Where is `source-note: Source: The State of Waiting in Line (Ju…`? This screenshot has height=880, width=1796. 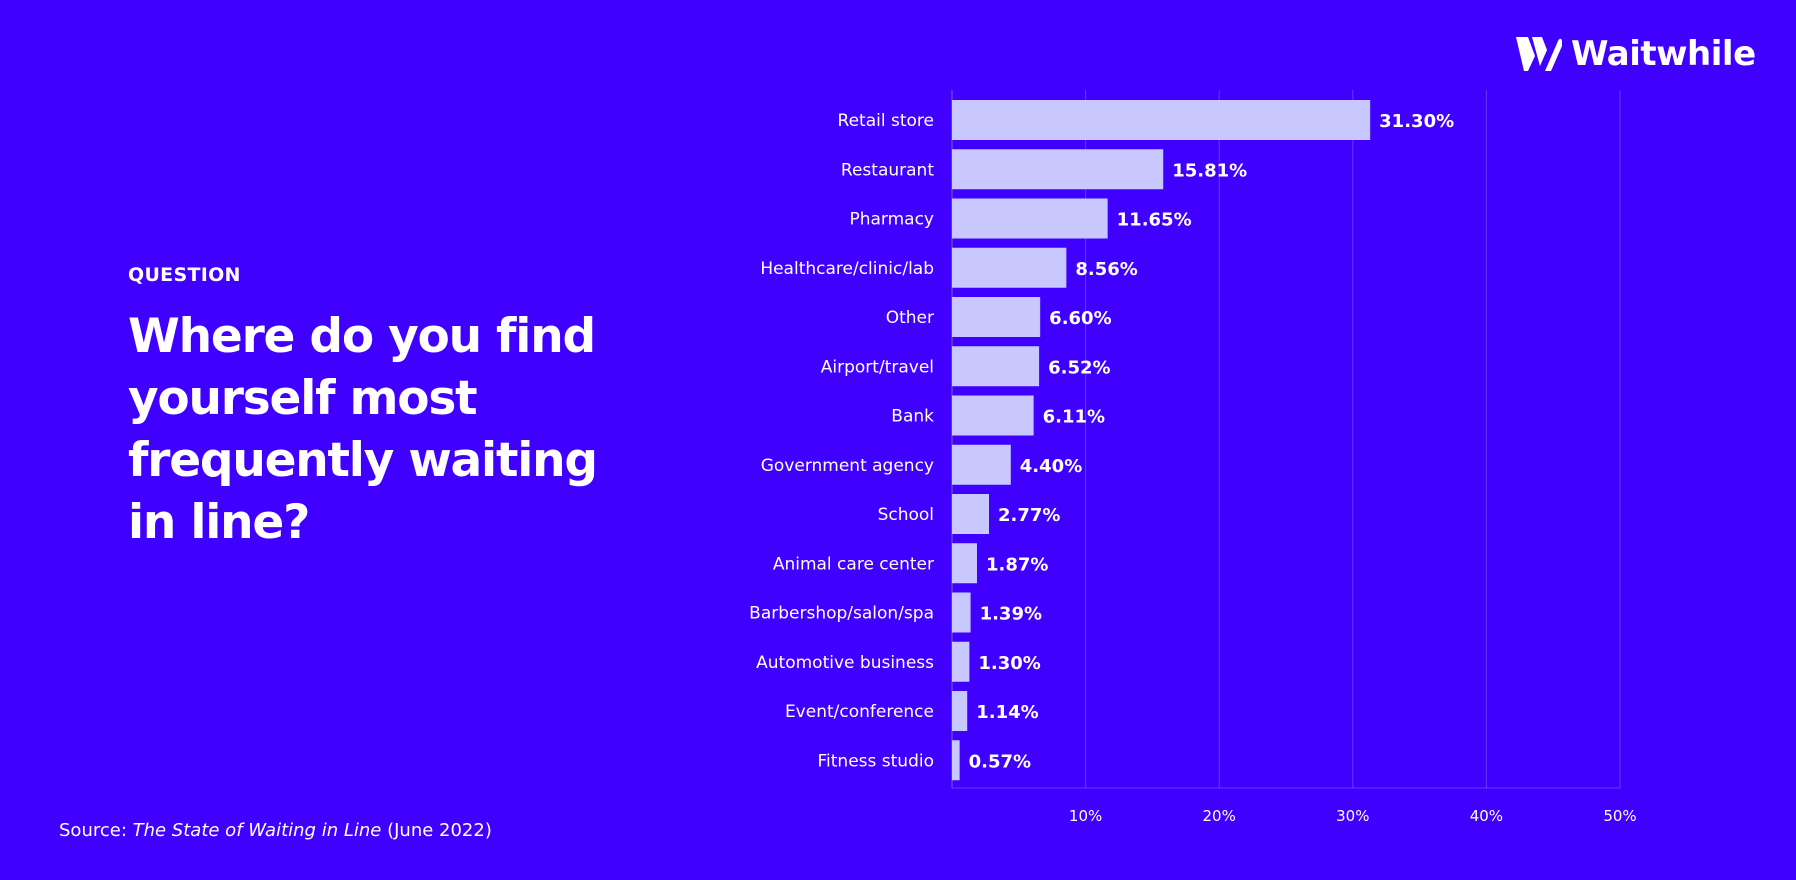 source-note: Source: The State of Waiting in Line (Ju… is located at coordinates (275, 830).